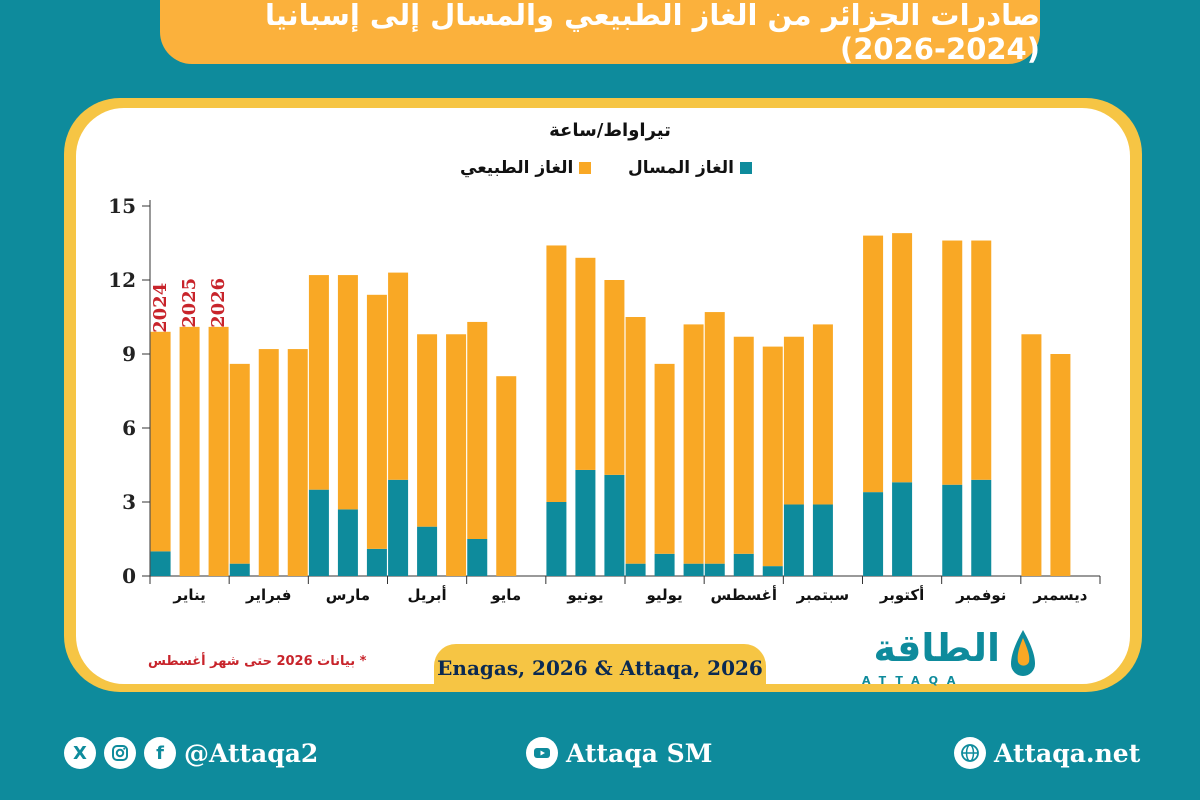 The image size is (1200, 800). I want to click on logo-subtext: ATTAQA, so click(913, 680).